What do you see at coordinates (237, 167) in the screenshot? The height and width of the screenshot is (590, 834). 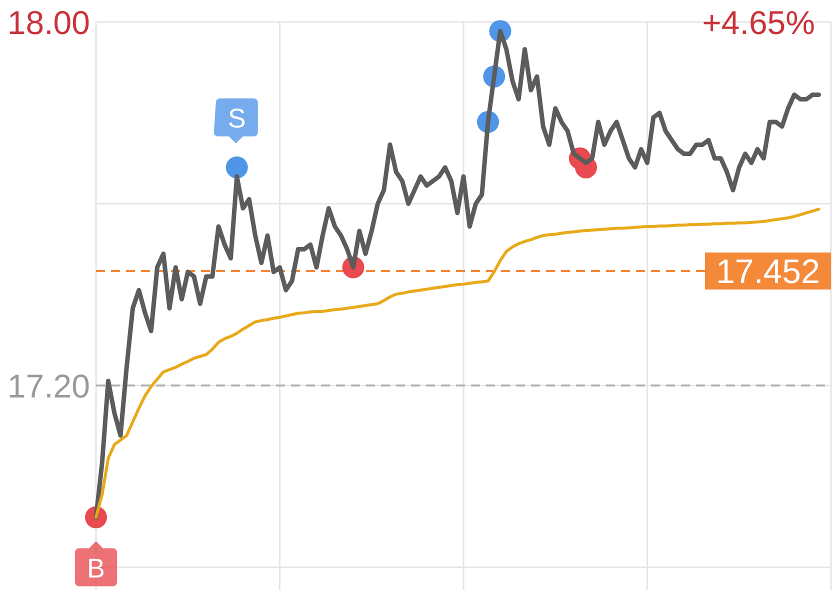 I see `point` at bounding box center [237, 167].